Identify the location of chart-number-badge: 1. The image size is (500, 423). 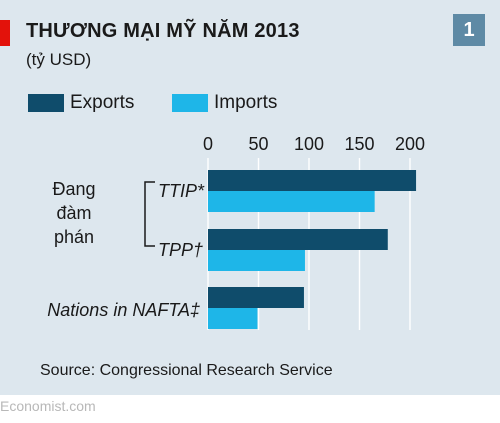
(469, 30).